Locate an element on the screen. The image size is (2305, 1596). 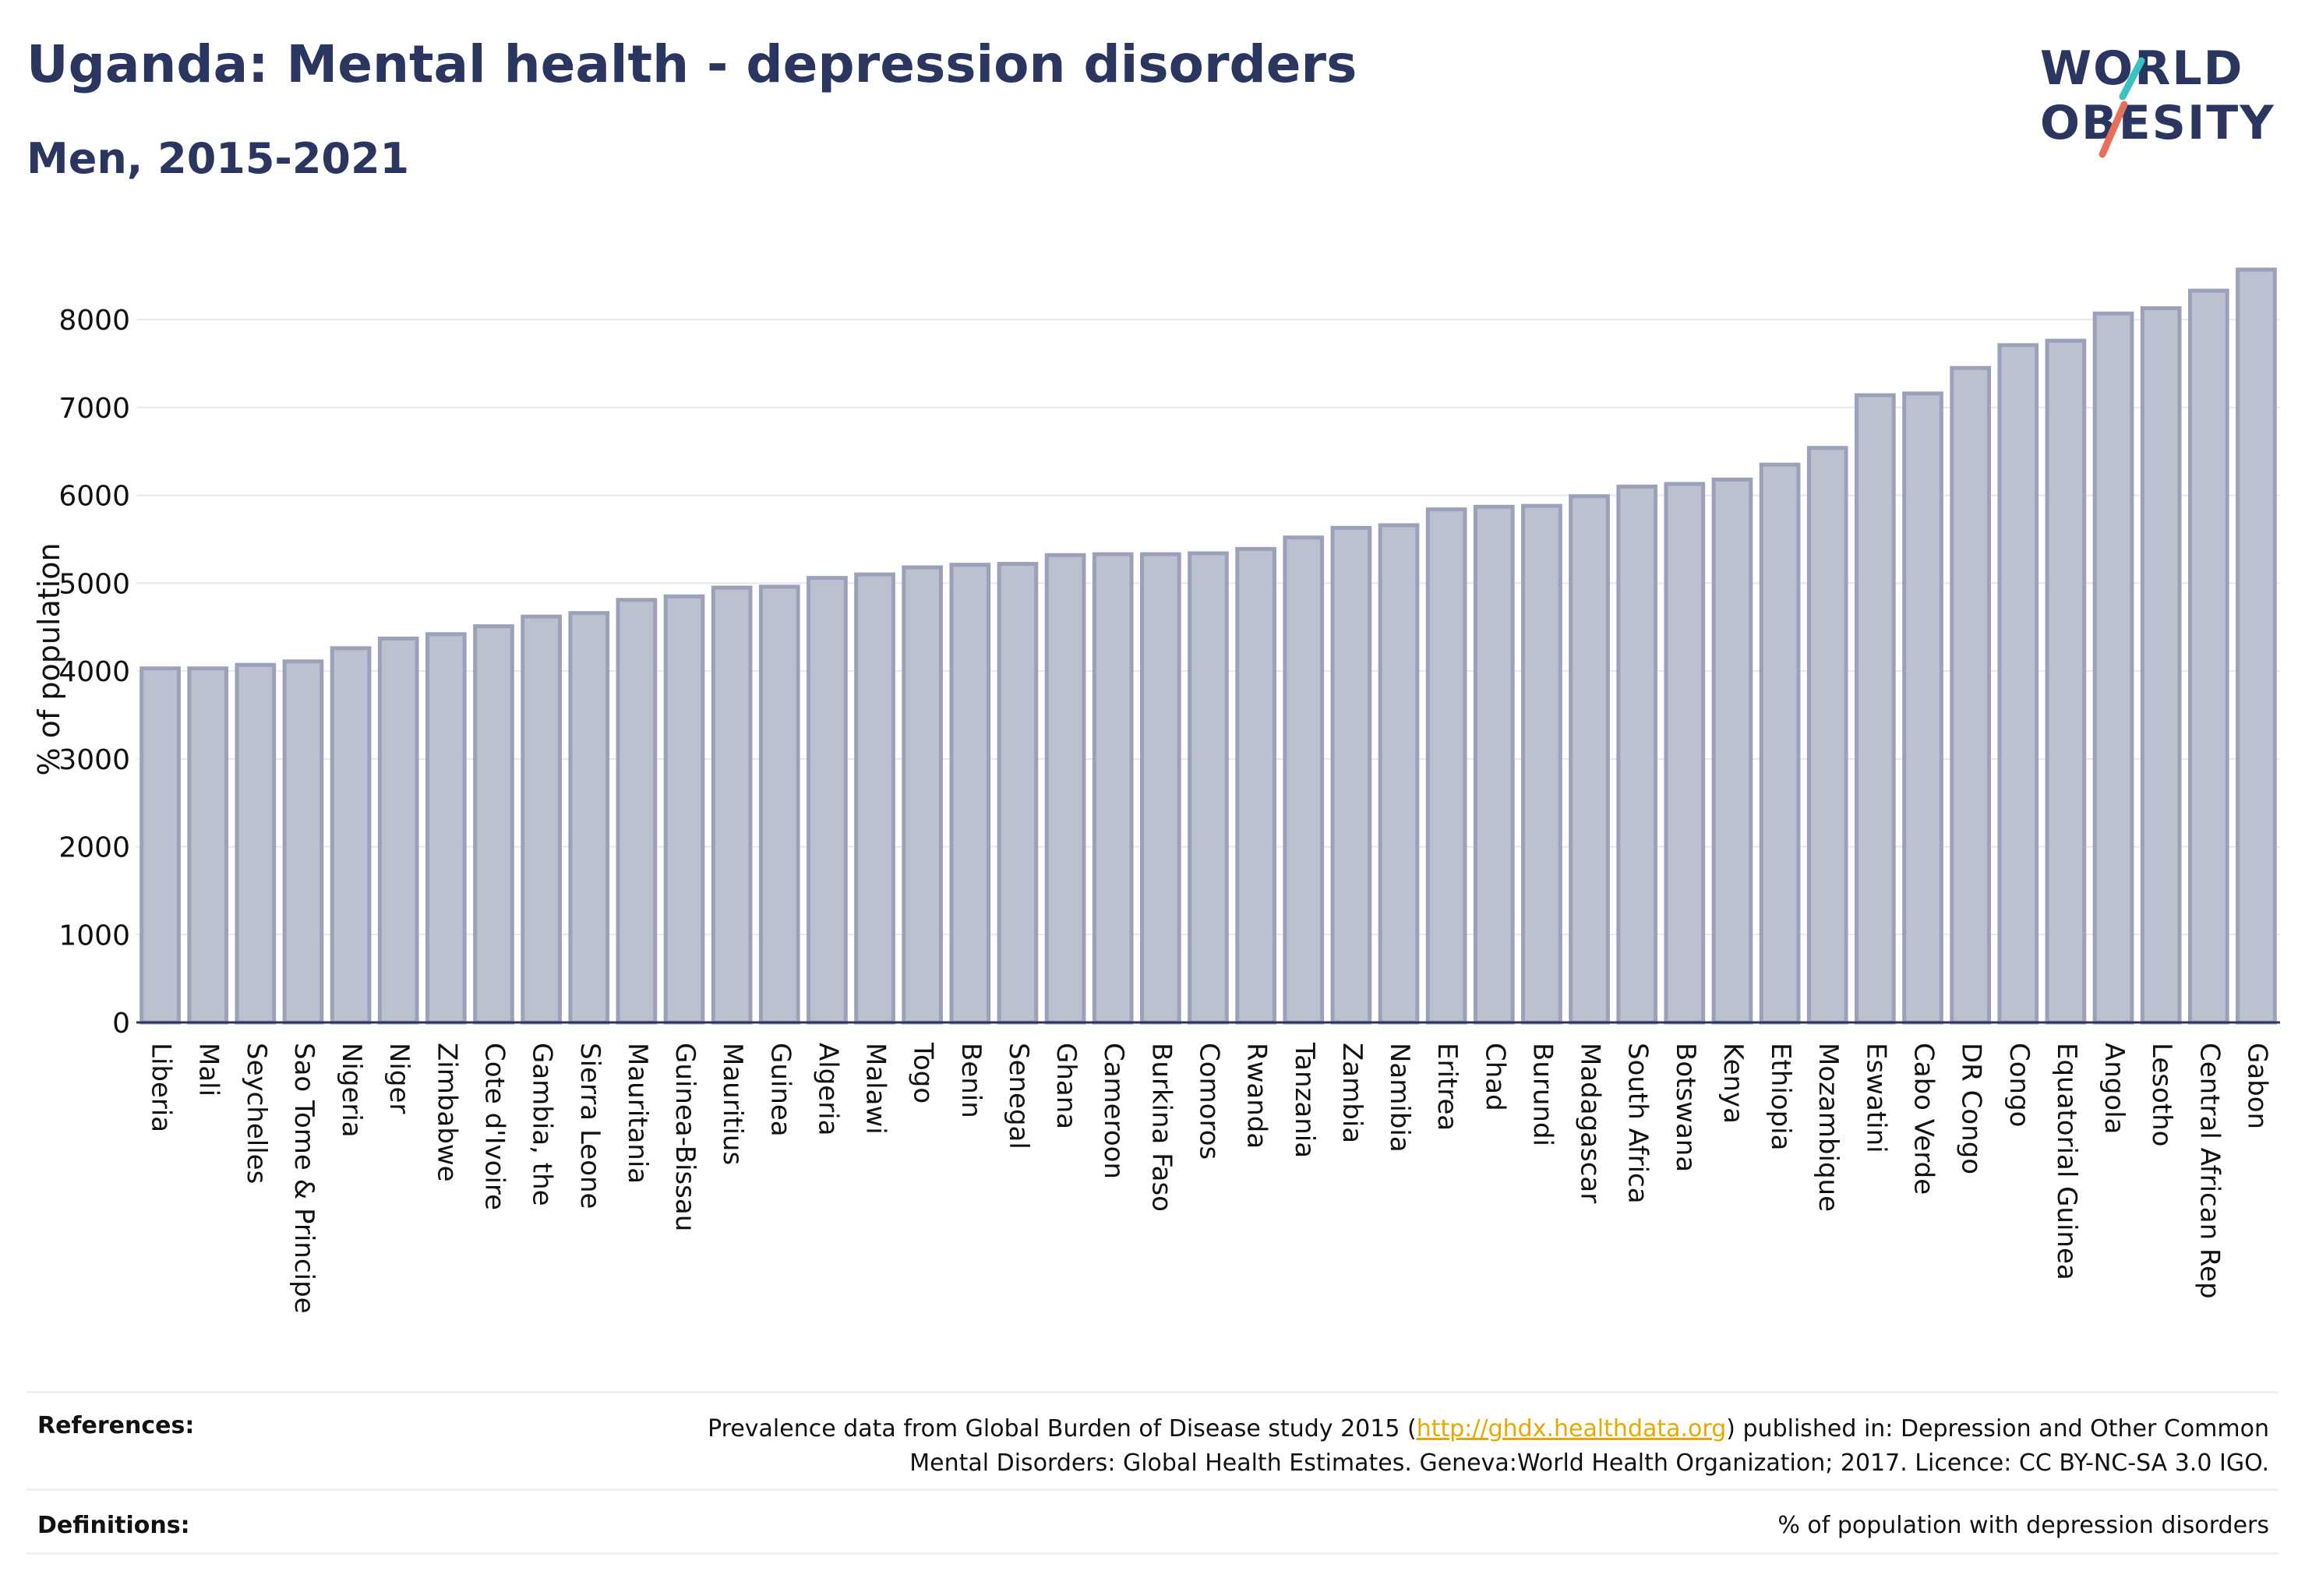
world-obesity-logo: WORLD OBESITY is located at coordinates (2157, 99).